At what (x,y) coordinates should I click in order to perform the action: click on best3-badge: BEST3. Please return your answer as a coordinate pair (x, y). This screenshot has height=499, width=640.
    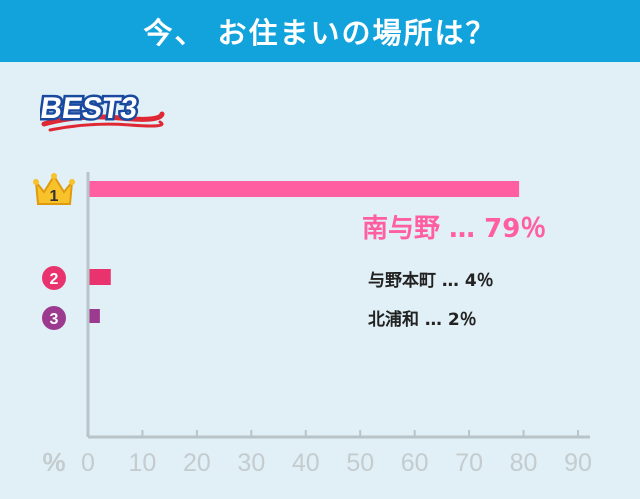
    Looking at the image, I should click on (102, 111).